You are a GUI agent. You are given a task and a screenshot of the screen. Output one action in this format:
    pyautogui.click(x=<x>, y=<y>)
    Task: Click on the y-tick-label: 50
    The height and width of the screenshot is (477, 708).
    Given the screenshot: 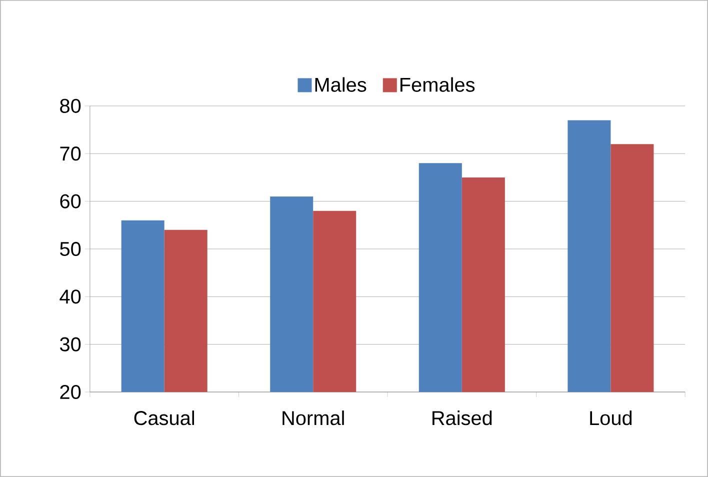 What is the action you would take?
    pyautogui.click(x=70, y=249)
    